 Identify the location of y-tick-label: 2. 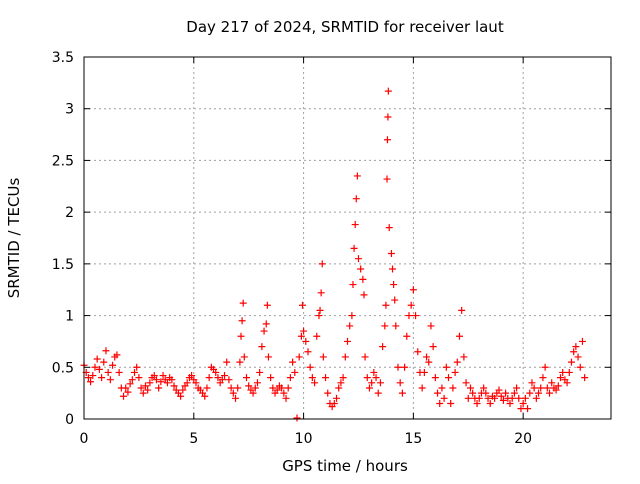
(69, 213).